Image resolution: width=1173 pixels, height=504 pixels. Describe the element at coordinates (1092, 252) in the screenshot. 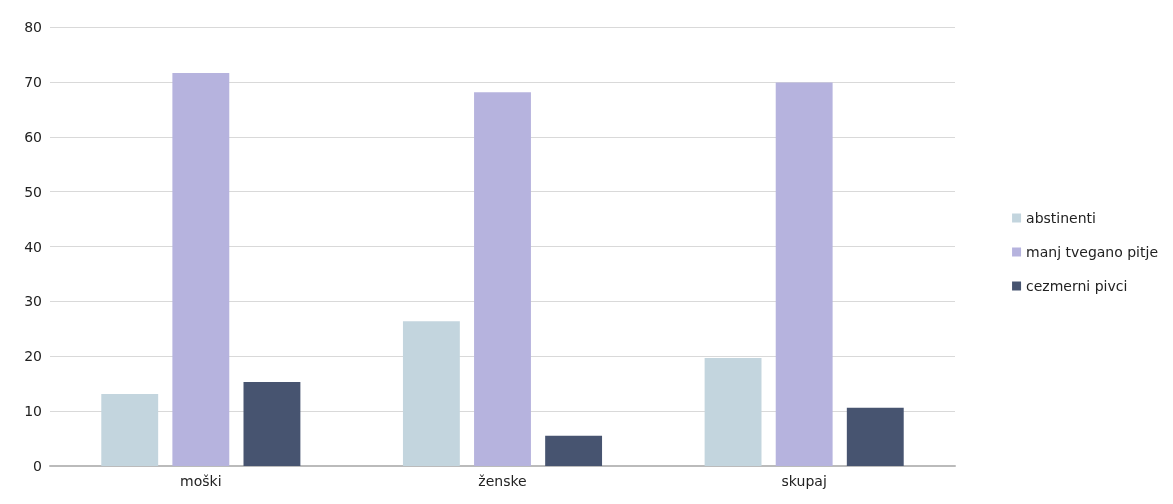

I see `legend-label: manj tvegano pitje` at that location.